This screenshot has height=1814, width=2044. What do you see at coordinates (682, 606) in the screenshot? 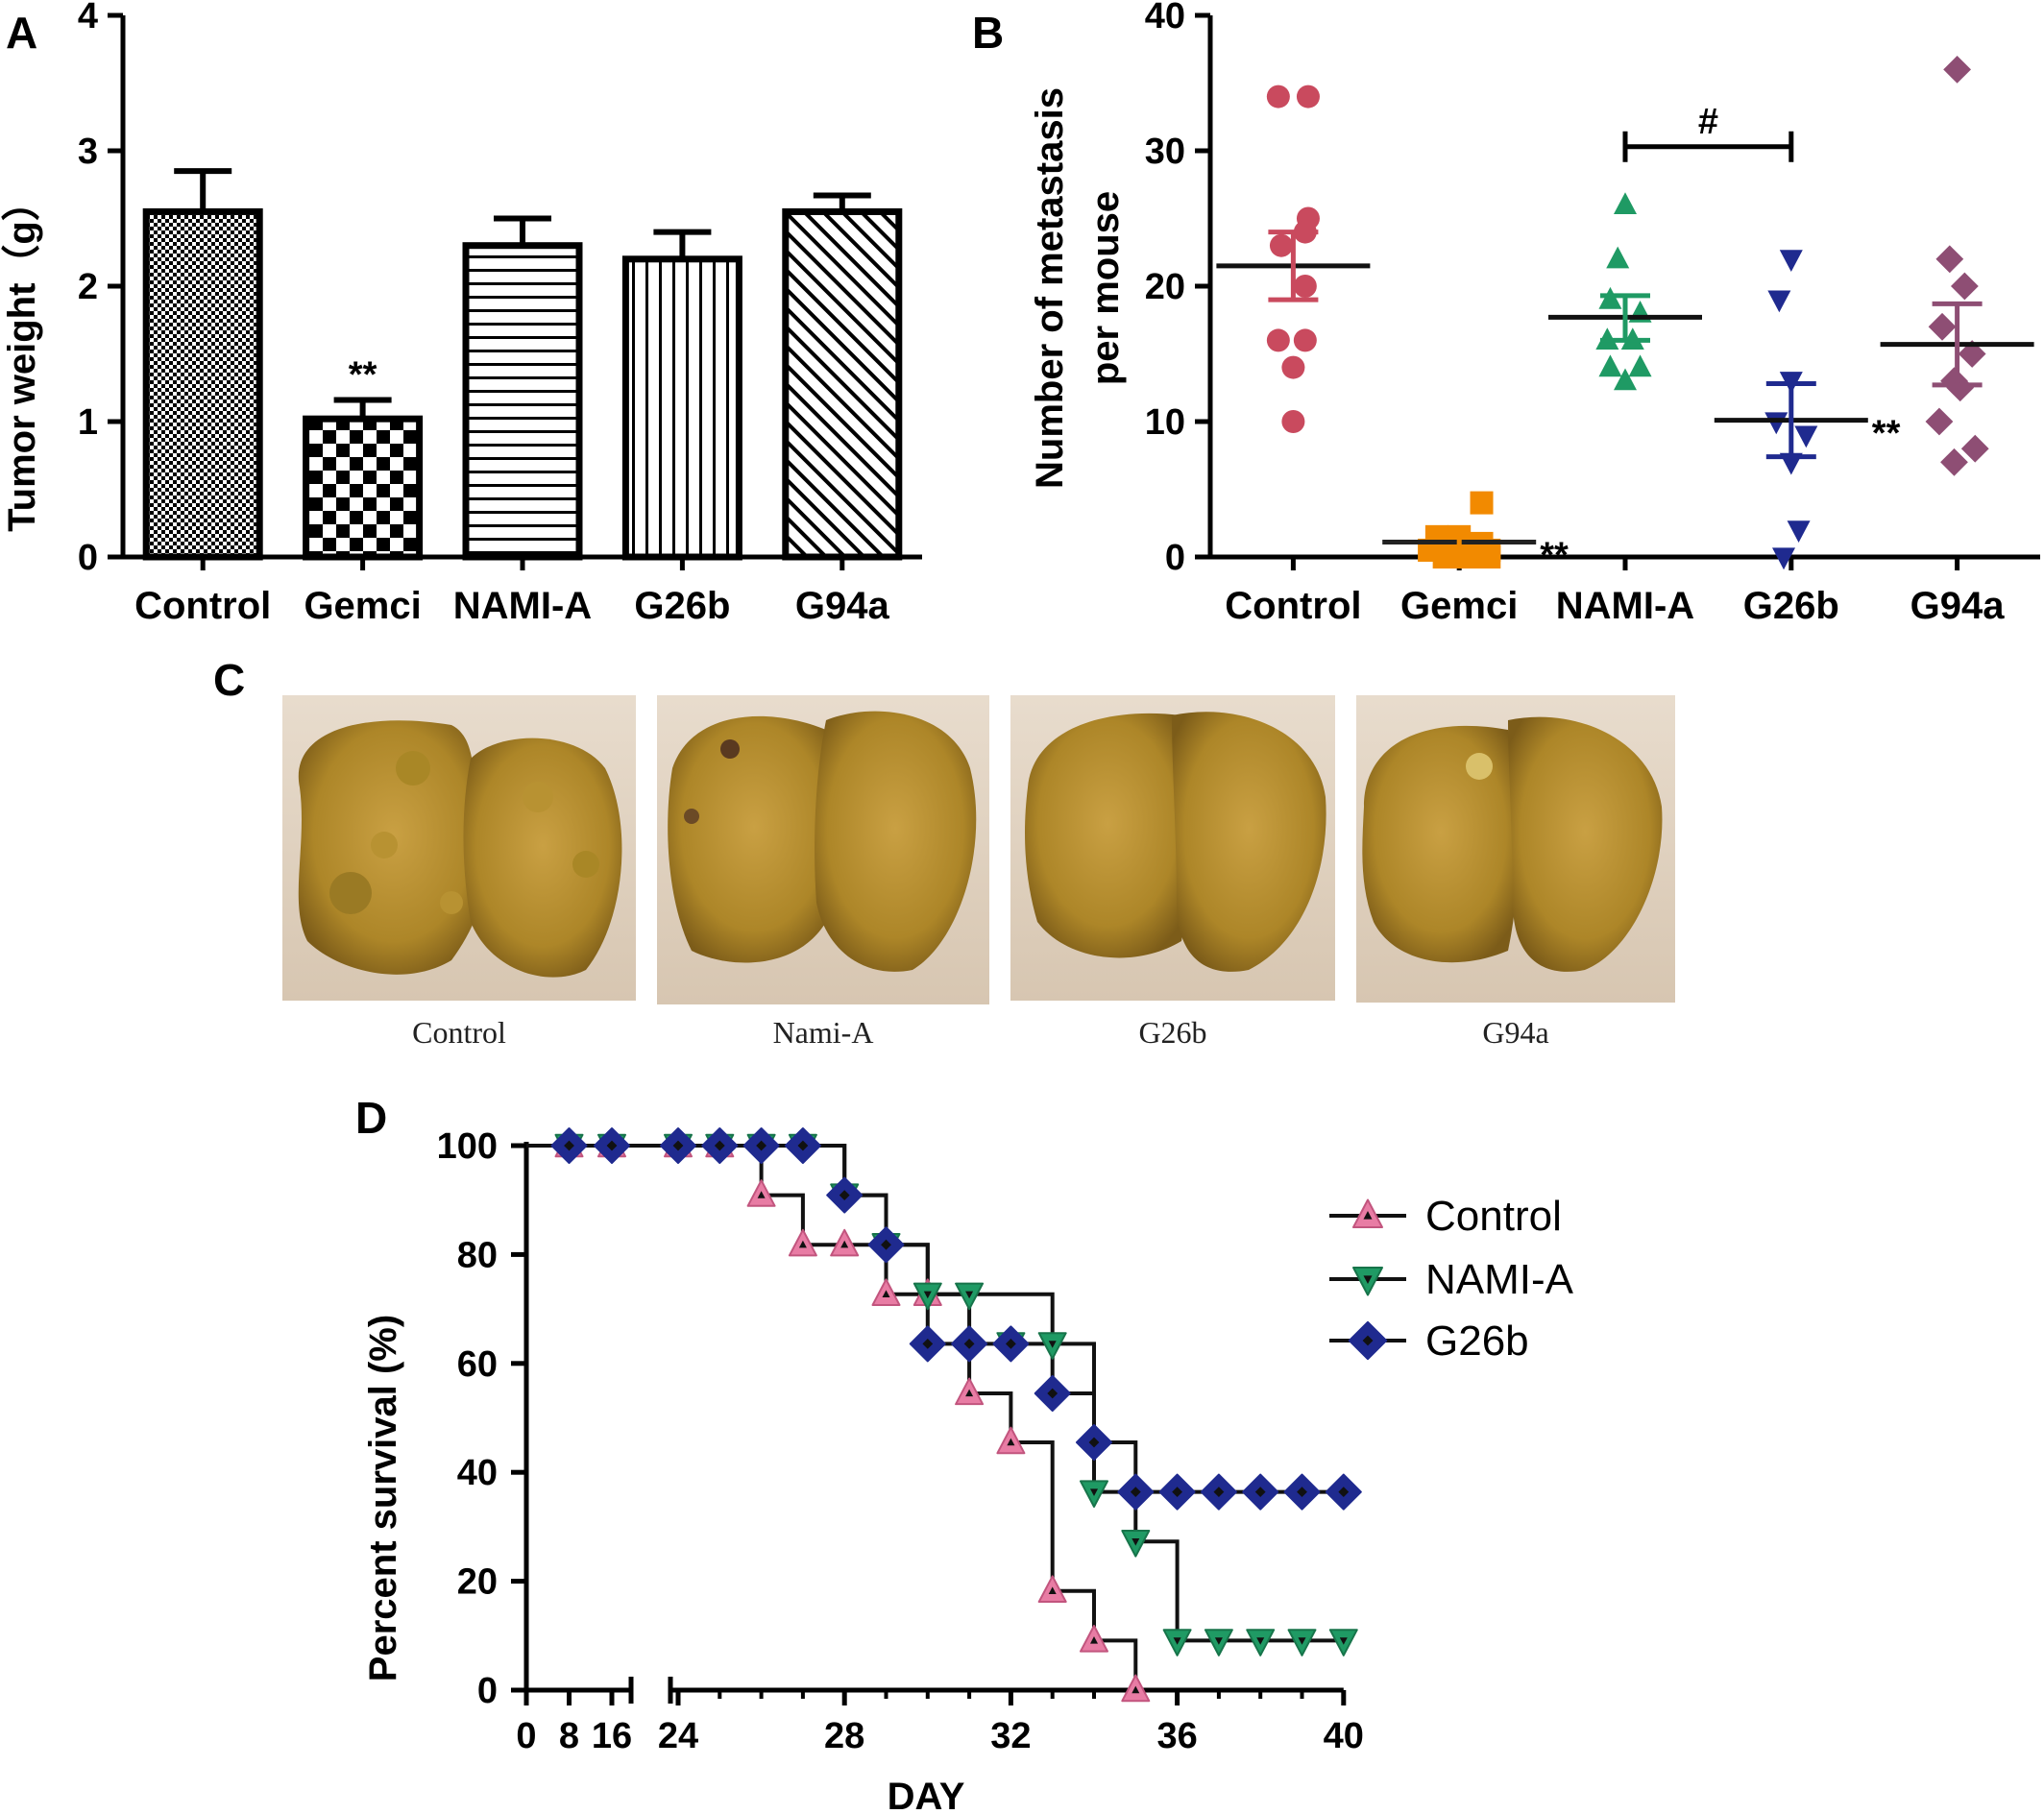
I see `a-category-label: G26b` at bounding box center [682, 606].